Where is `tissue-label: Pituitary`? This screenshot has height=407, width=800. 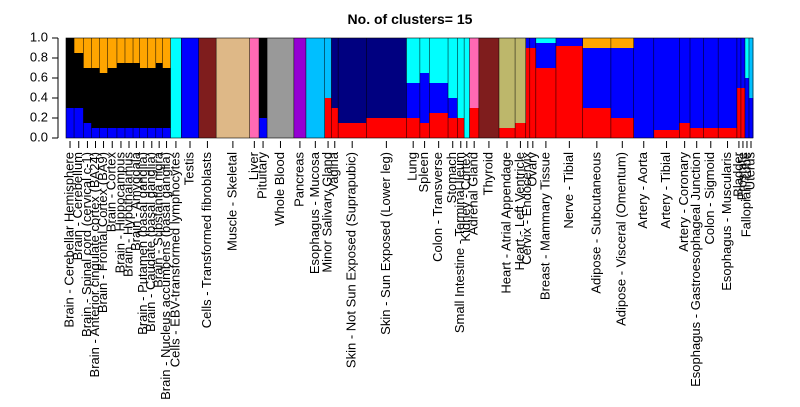
tissue-label: Pituitary is located at coordinates (261, 175).